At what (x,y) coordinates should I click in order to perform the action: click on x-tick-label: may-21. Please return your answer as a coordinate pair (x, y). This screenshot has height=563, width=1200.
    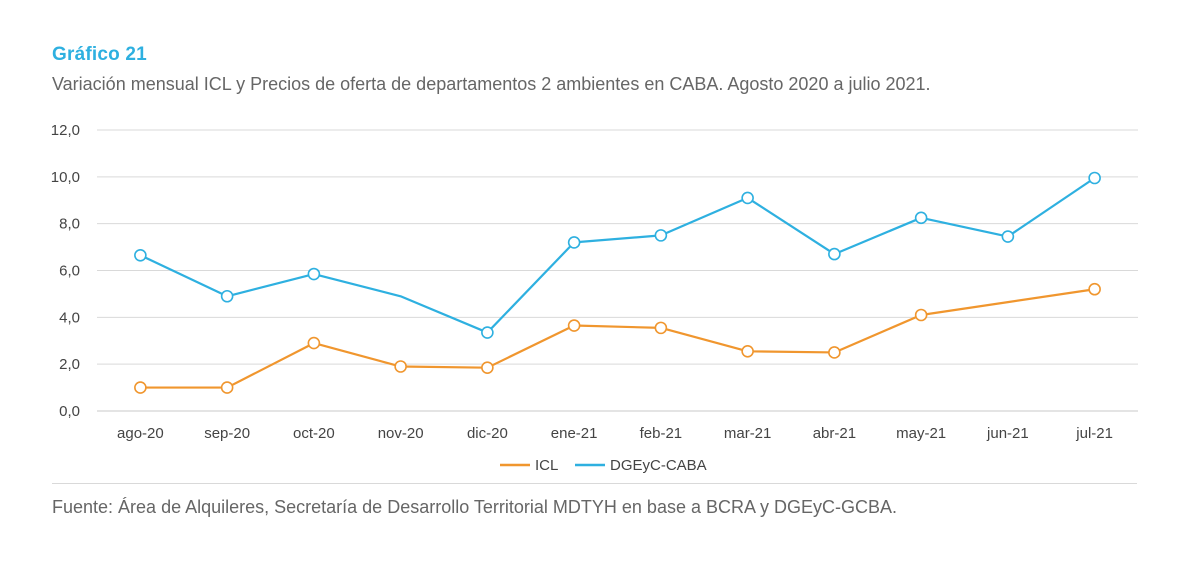
    Looking at the image, I should click on (921, 433).